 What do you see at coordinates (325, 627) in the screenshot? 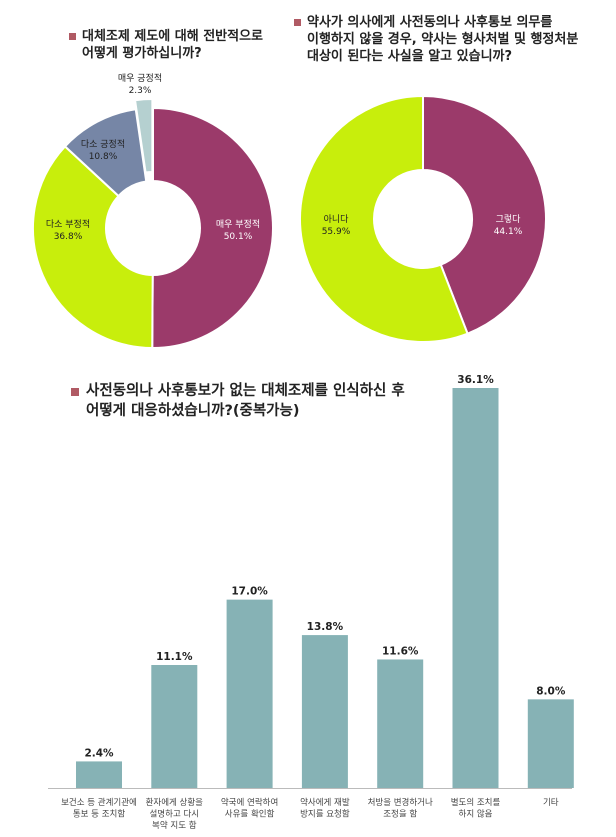
I see `bar-value-label: 13.8%` at bounding box center [325, 627].